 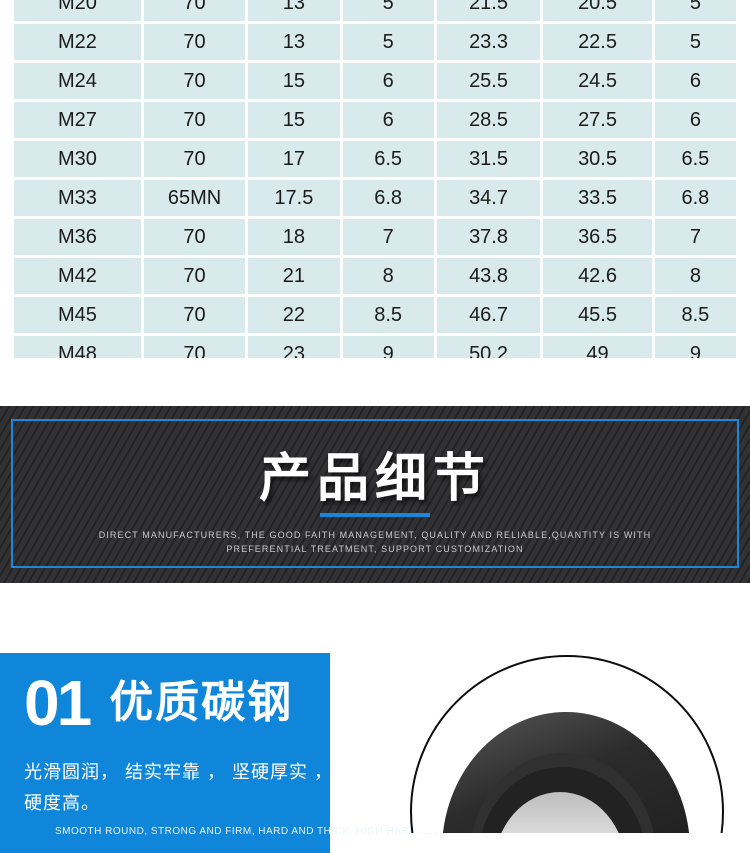 I want to click on table-row: M30 70 17 6.5 31.5 30.5 6.5, so click(x=375, y=159).